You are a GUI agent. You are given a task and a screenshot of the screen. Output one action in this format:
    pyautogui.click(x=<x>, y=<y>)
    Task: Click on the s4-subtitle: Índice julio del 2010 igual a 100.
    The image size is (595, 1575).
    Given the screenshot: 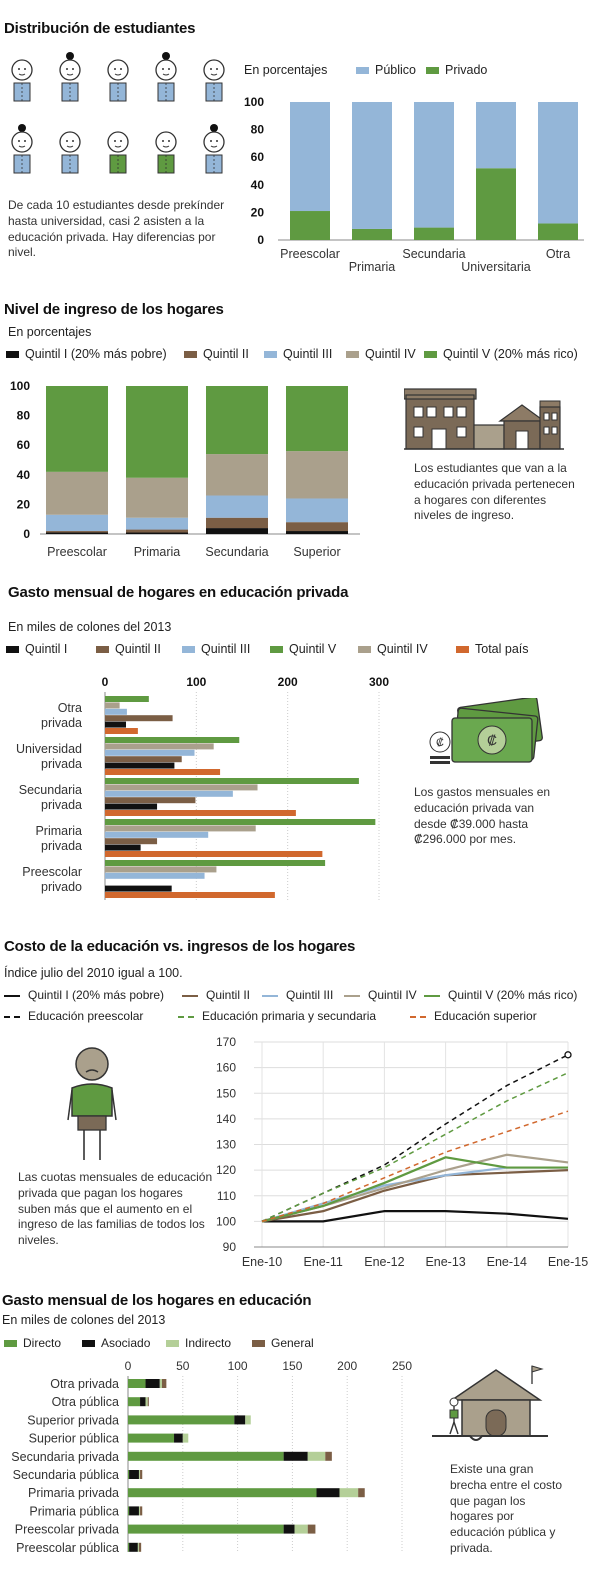 What is the action you would take?
    pyautogui.click(x=93, y=973)
    